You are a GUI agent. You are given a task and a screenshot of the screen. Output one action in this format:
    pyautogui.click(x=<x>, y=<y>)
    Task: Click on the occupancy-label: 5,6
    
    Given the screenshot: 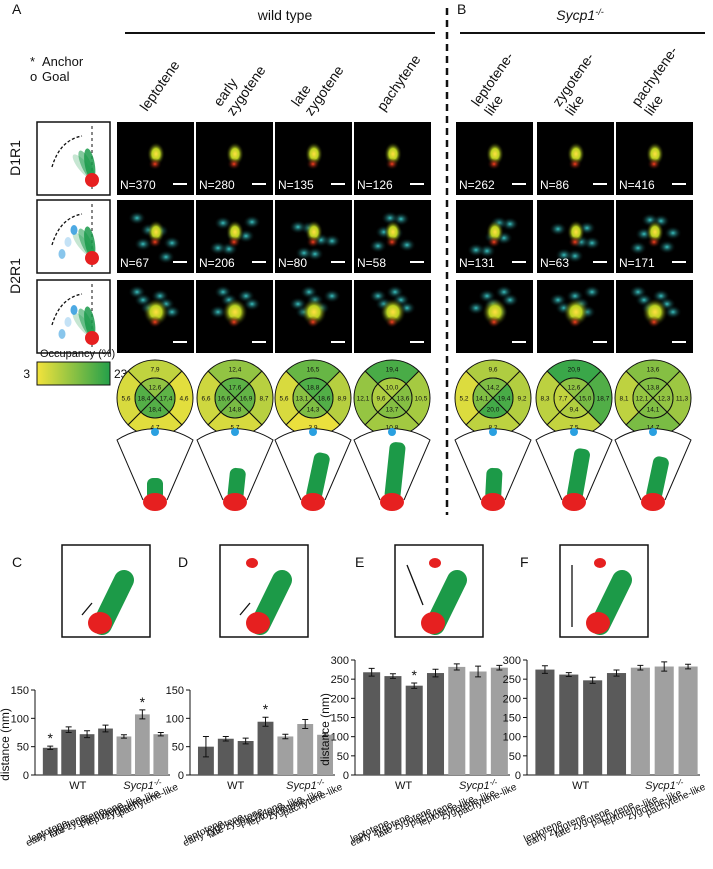 What is the action you would take?
    pyautogui.click(x=125, y=399)
    